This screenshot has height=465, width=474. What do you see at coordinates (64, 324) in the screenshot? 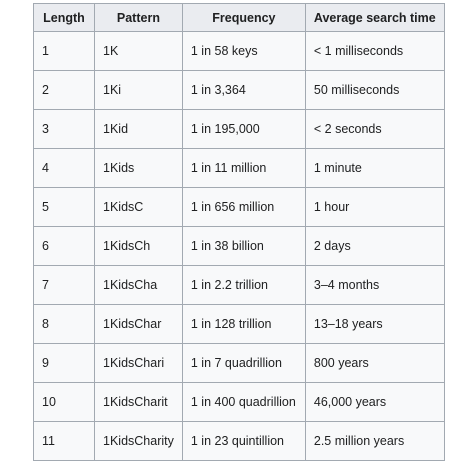
I see `length-cell: 8` at bounding box center [64, 324].